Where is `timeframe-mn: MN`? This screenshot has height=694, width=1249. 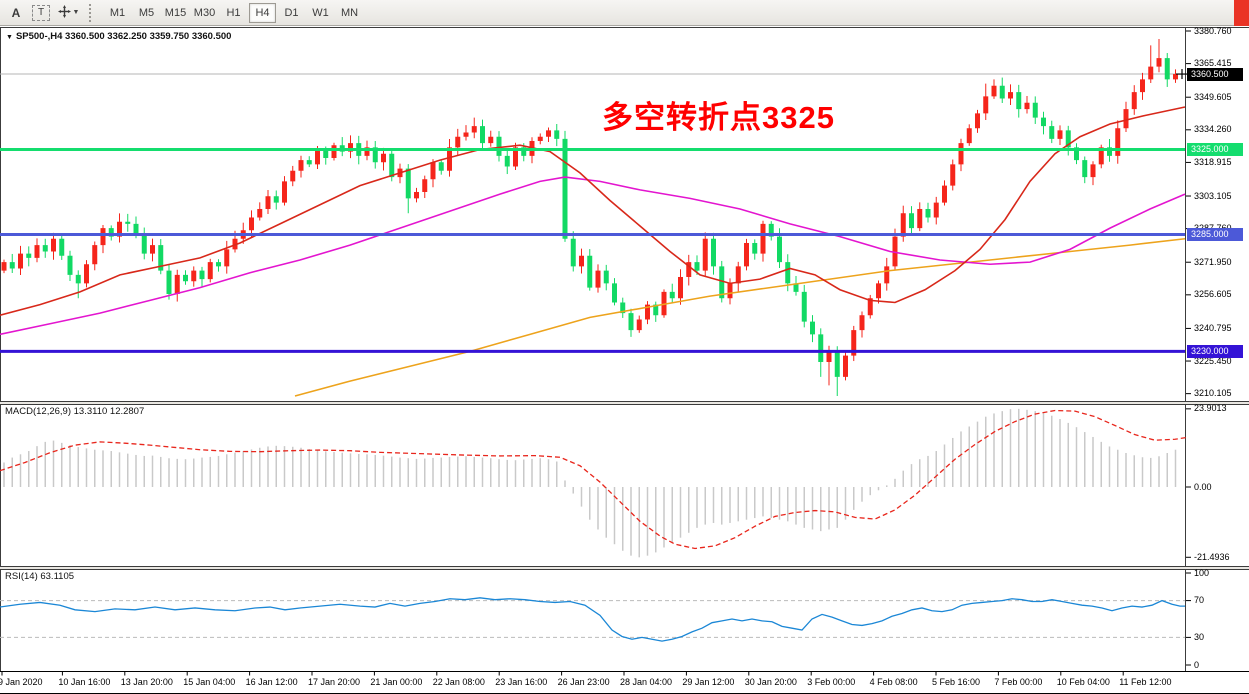
timeframe-mn: MN is located at coordinates (349, 12).